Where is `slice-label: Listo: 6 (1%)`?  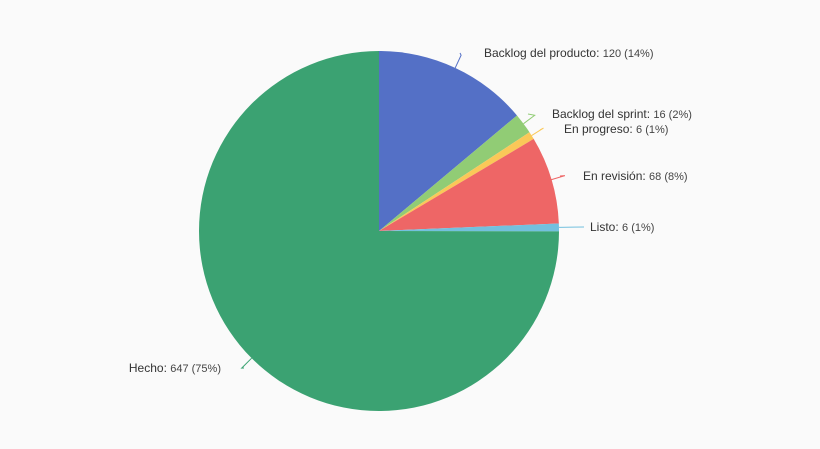 slice-label: Listo: 6 (1%) is located at coordinates (622, 227).